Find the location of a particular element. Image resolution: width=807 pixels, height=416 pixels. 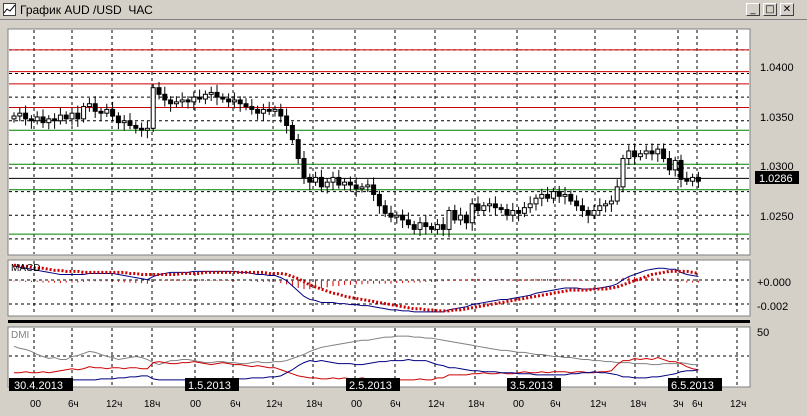

current-price-badge is located at coordinates (777, 177).